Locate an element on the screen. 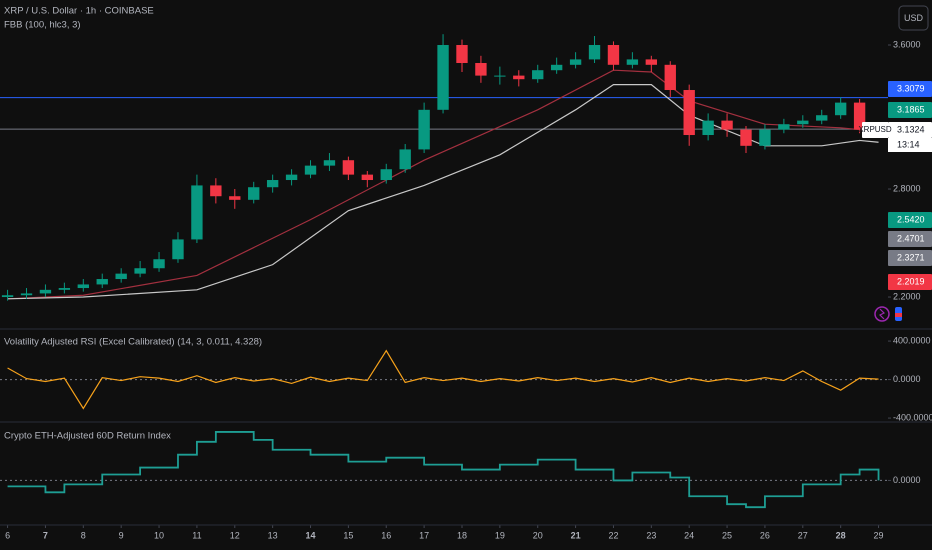  indicator-step-line is located at coordinates (443, 470).